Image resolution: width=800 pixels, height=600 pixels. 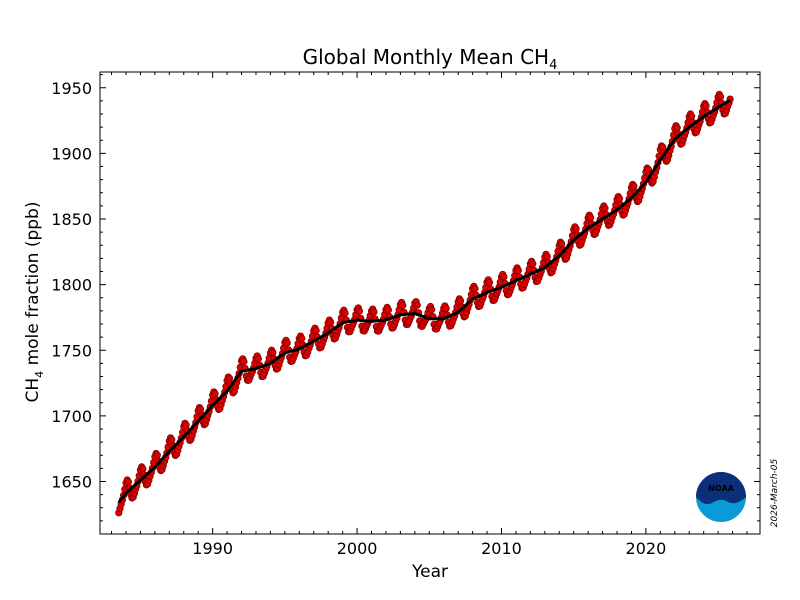 What do you see at coordinates (71, 482) in the screenshot?
I see `y-tick-label: 1650` at bounding box center [71, 482].